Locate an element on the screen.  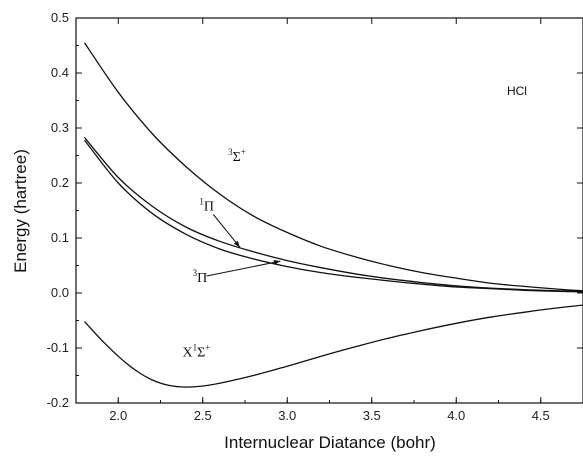
x-tick-label: 4.0 is located at coordinates (456, 415).